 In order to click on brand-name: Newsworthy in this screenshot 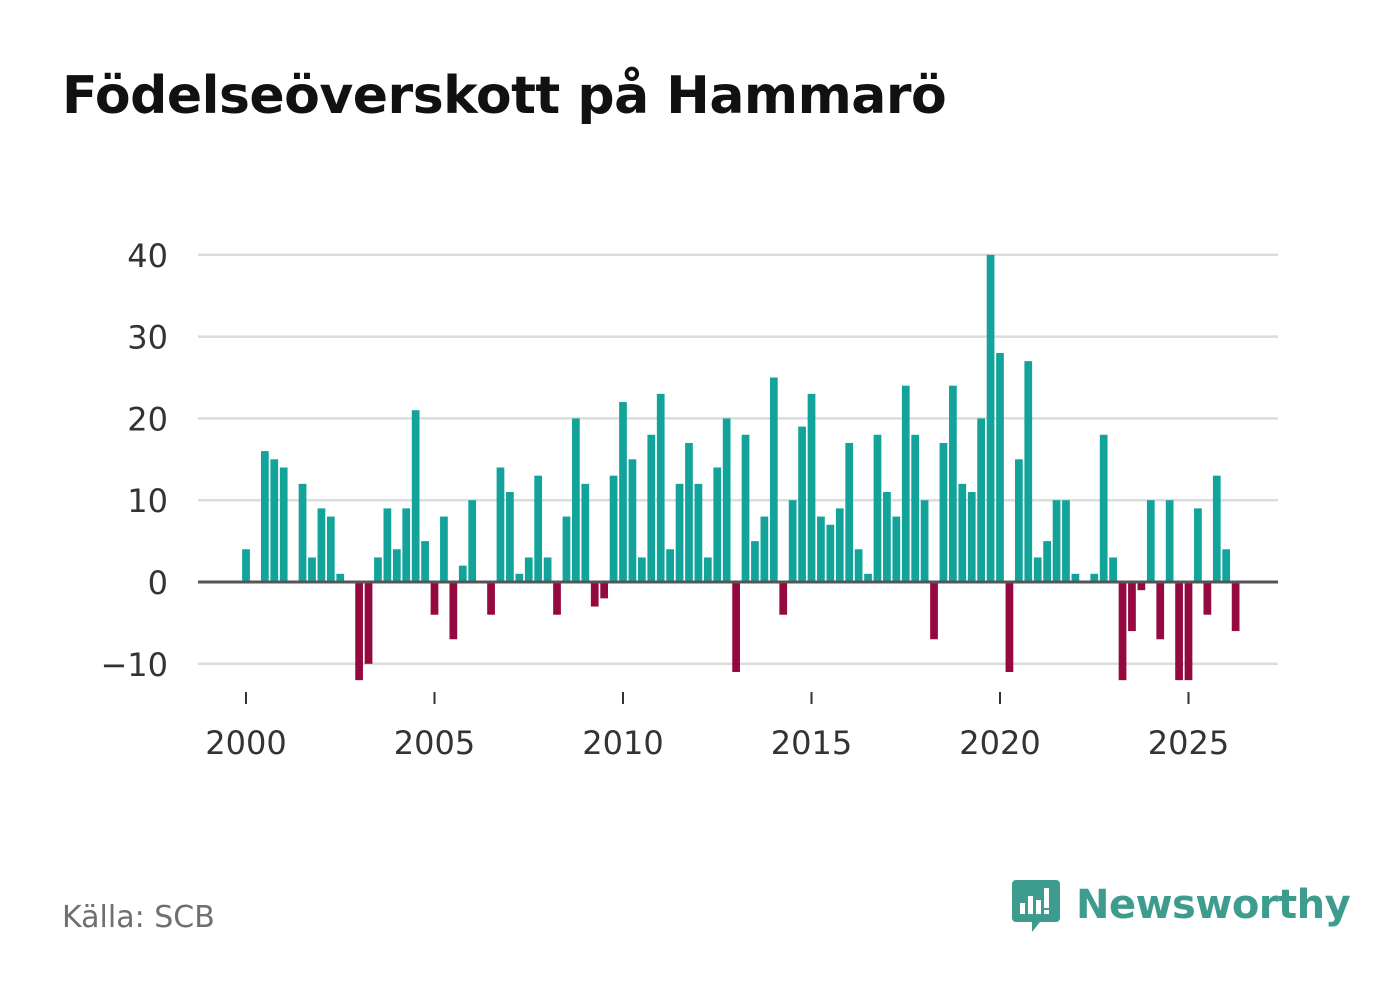, I will do `click(1213, 905)`.